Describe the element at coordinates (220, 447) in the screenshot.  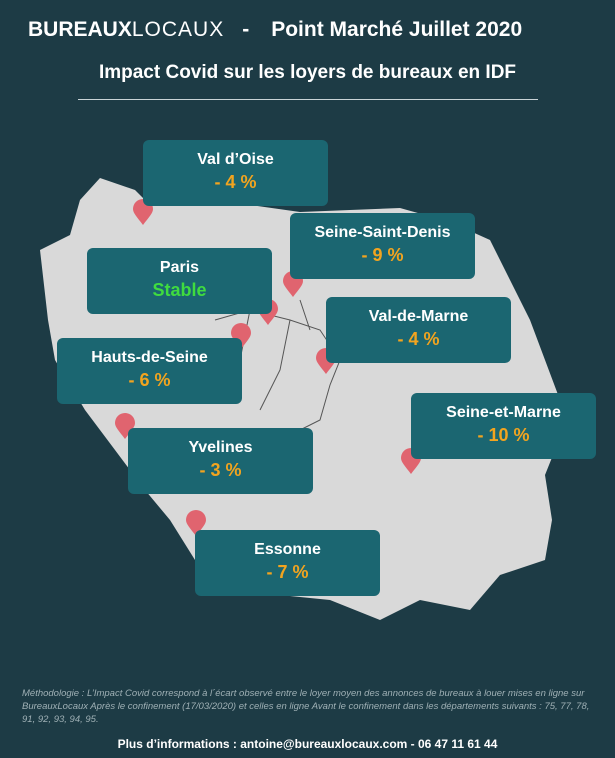
I see `region-name: Yvelines` at that location.